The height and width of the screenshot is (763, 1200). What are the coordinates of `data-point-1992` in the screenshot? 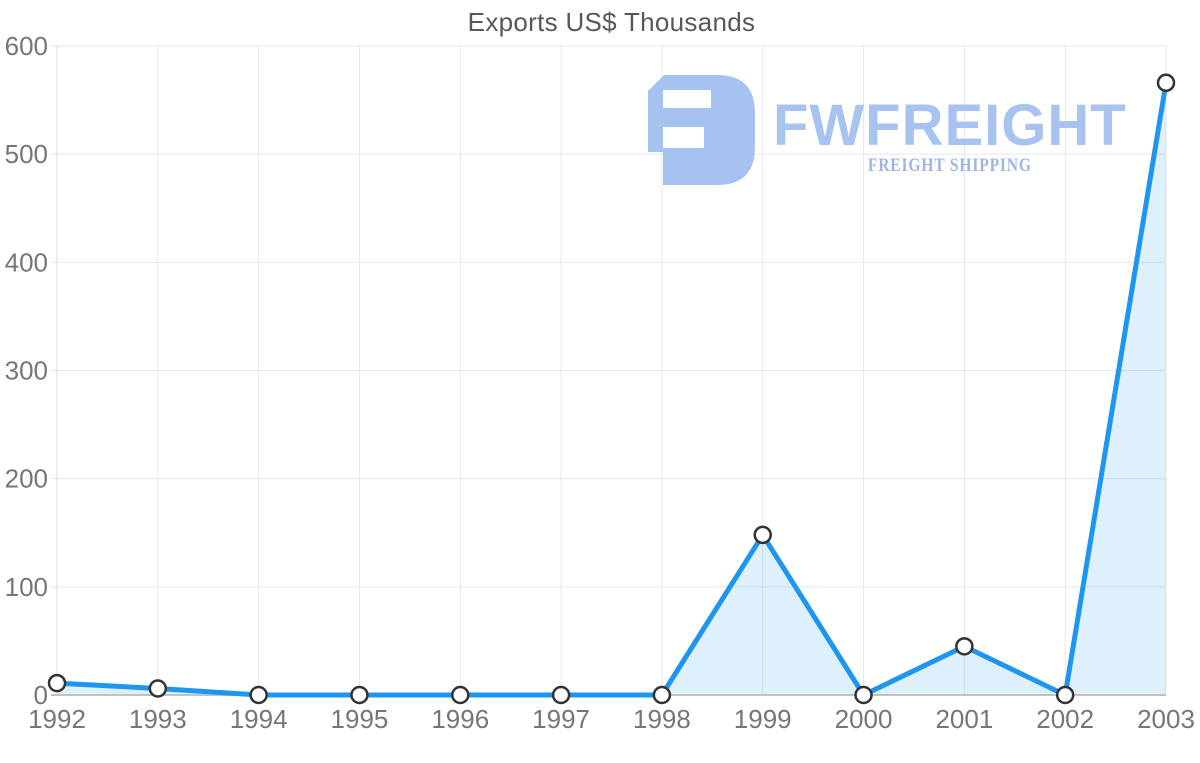 It's located at (57, 683).